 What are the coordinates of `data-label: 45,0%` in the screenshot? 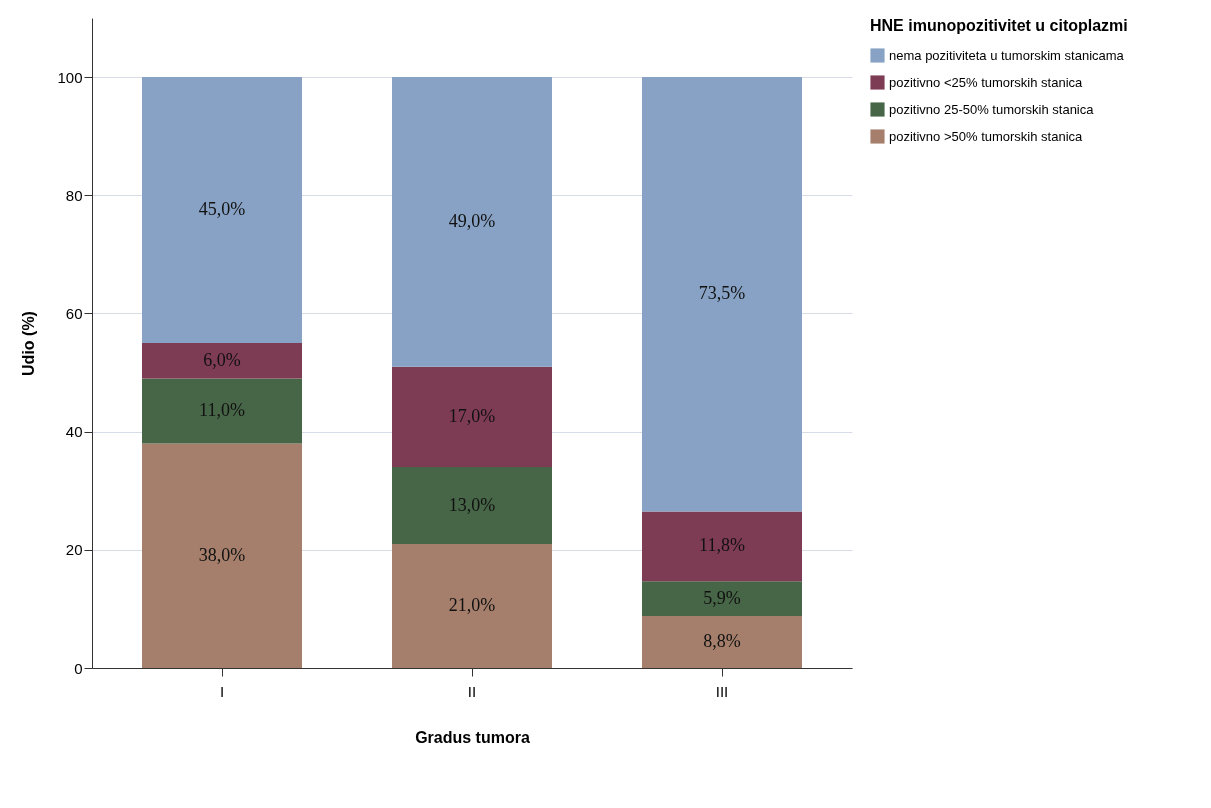 It's located at (222, 209).